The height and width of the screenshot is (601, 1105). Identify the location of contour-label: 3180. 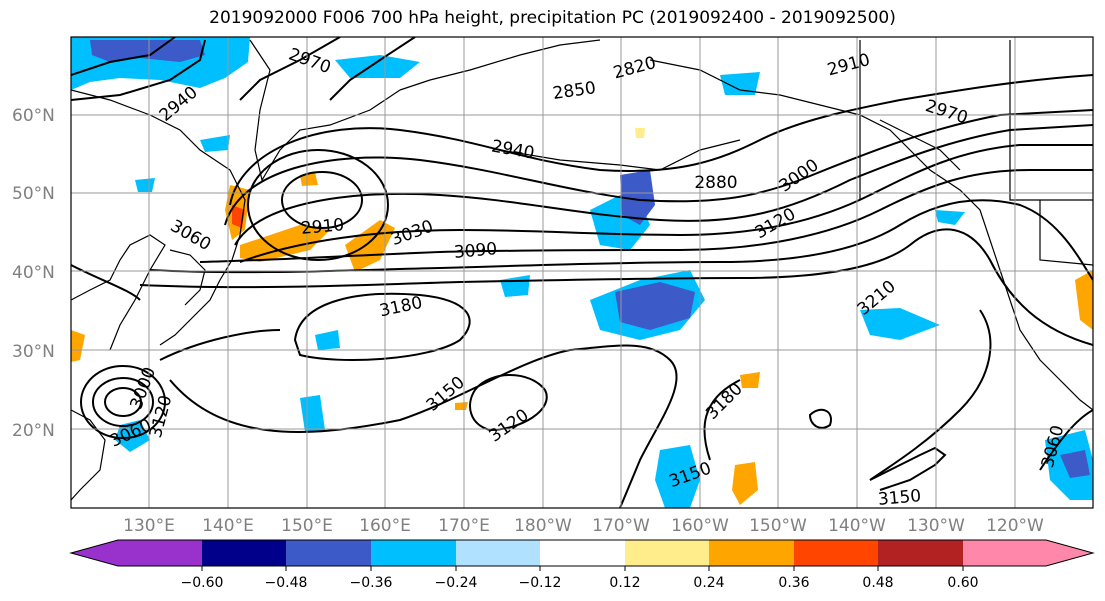
(724, 401).